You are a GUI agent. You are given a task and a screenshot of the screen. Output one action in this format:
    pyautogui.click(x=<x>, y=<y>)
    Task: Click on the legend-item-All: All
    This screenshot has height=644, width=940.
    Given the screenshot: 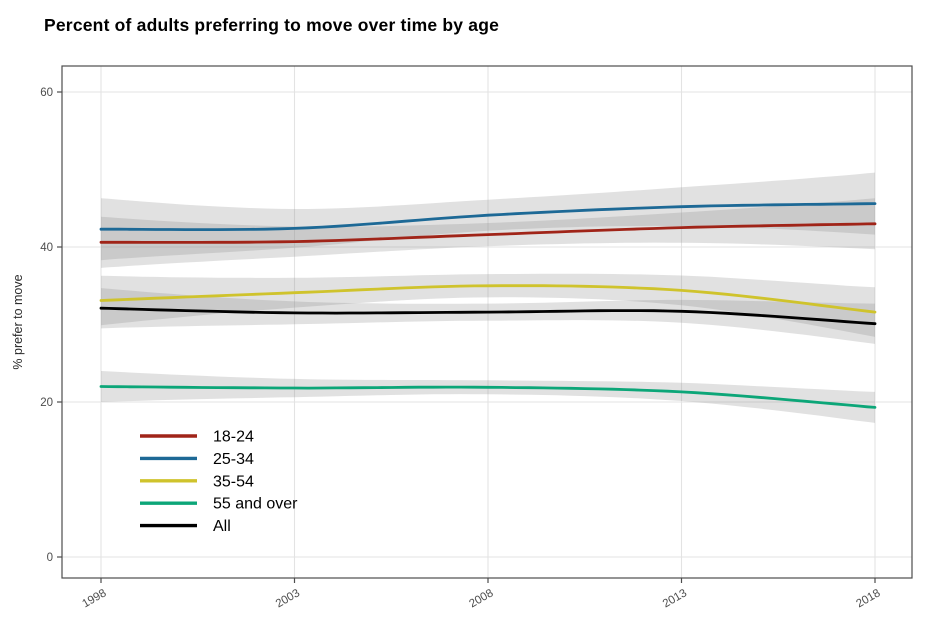 What is the action you would take?
    pyautogui.click(x=185, y=526)
    